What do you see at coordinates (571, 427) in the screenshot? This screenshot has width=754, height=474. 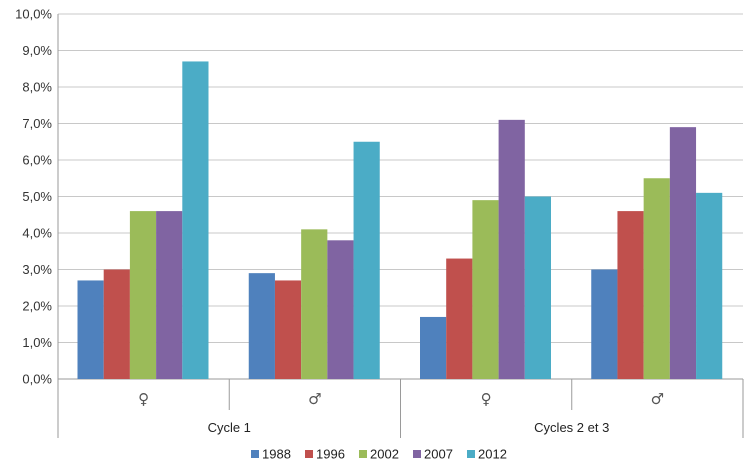 I see `group-label: Cycles 2 et 3` at bounding box center [571, 427].